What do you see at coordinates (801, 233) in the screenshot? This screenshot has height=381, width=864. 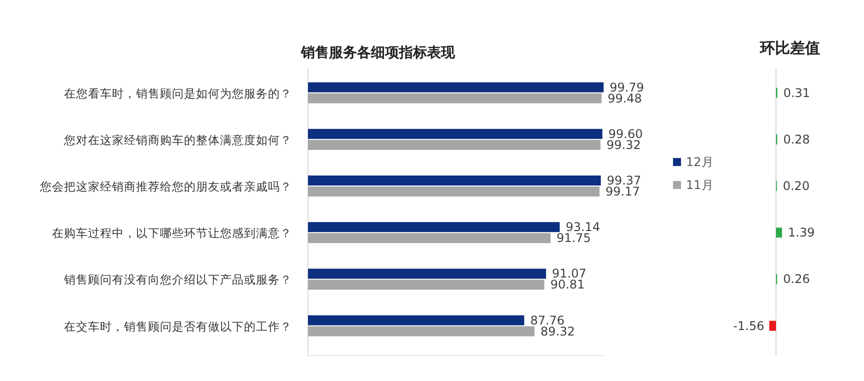 I see `data-label: 1.39` at bounding box center [801, 233].